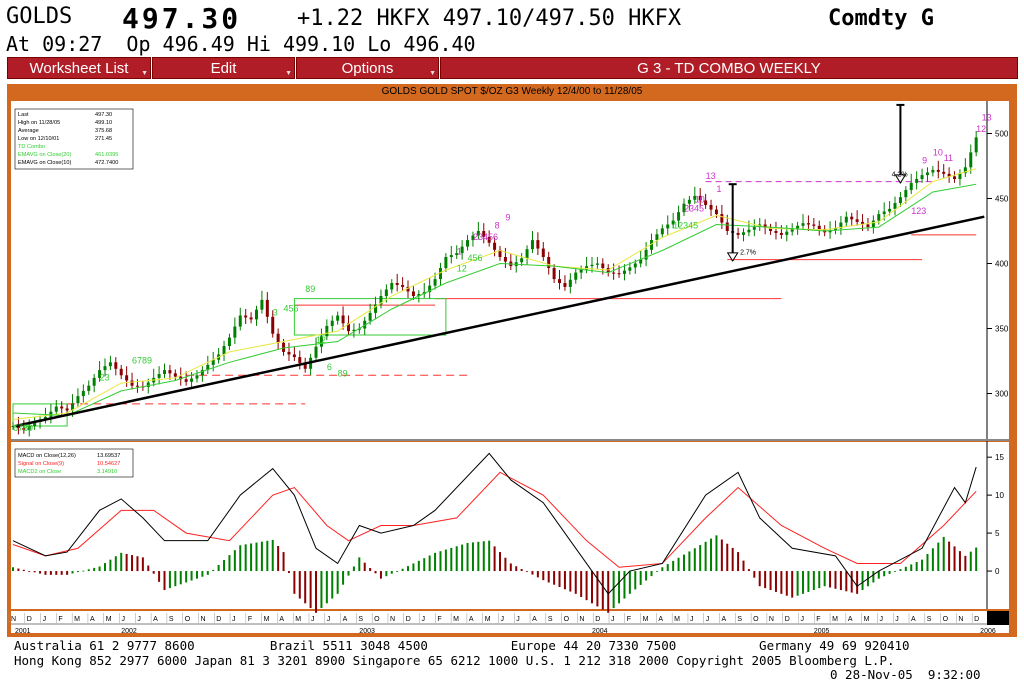 This screenshot has width=1024, height=692. I want to click on y-tick-label: 450, so click(1002, 199).